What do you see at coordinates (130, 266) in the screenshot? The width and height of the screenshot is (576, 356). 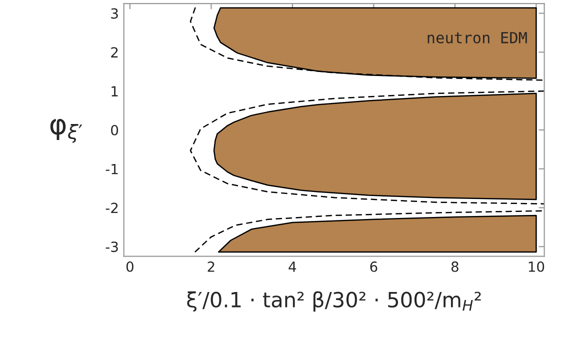 I see `x-tick-label: 0` at bounding box center [130, 266].